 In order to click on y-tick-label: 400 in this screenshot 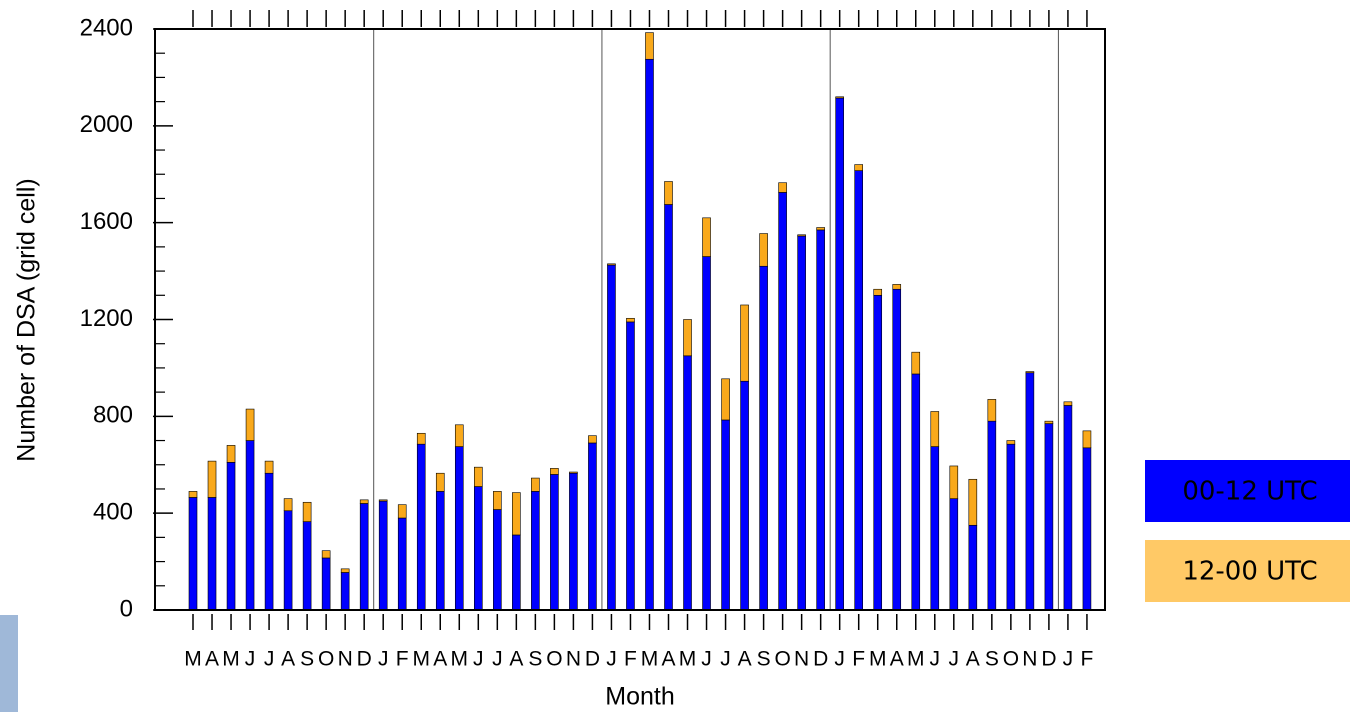, I will do `click(113, 512)`.